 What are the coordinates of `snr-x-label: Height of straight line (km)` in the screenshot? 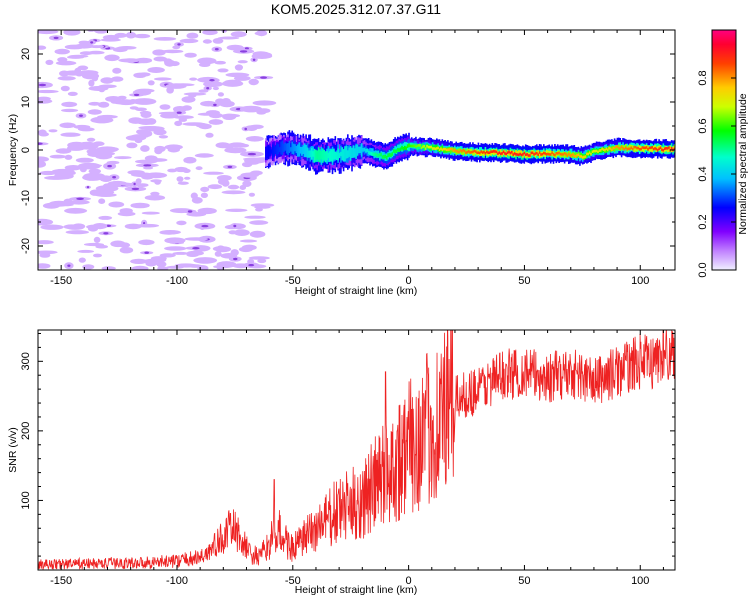 It's located at (356, 590).